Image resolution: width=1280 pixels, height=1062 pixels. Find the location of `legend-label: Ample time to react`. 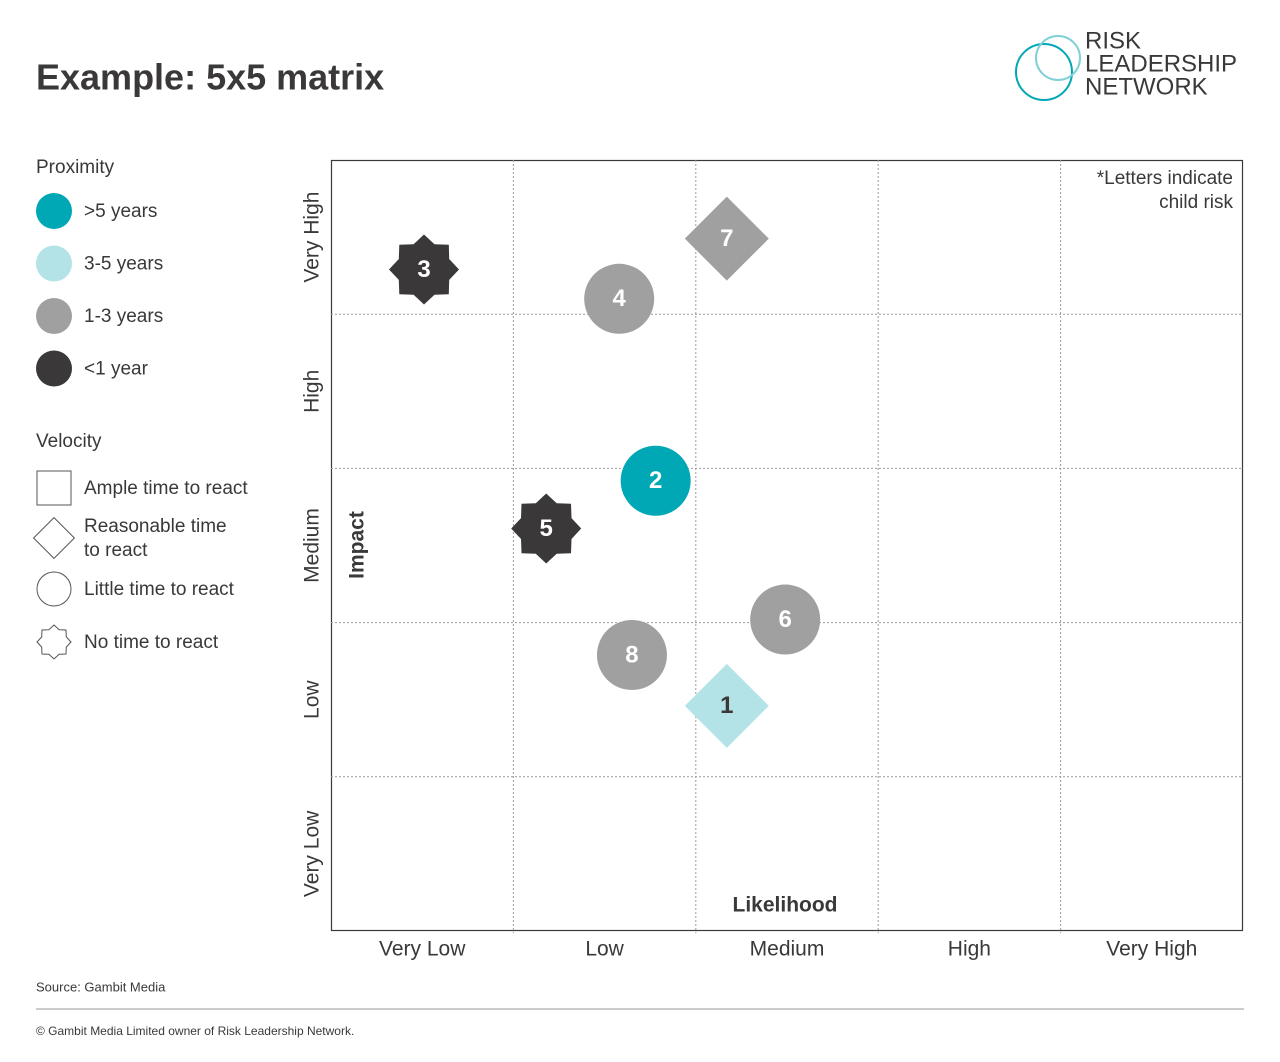

legend-label: Ample time to react is located at coordinates (166, 488).